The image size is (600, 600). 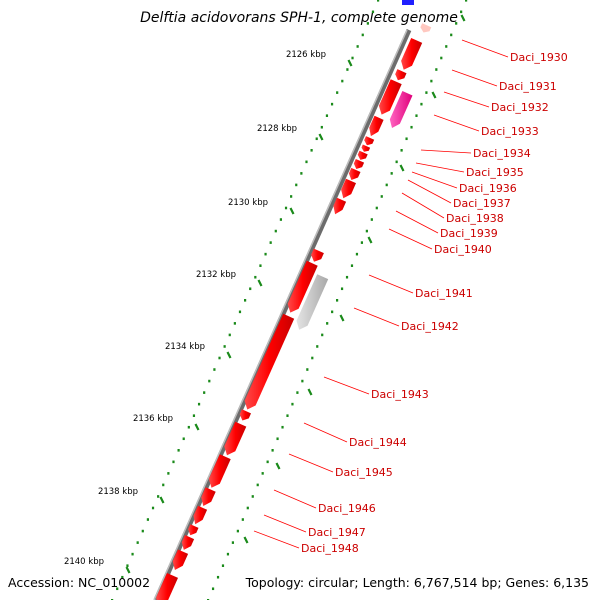 I want to click on scale-label: 2140 kbp, so click(x=84, y=562).